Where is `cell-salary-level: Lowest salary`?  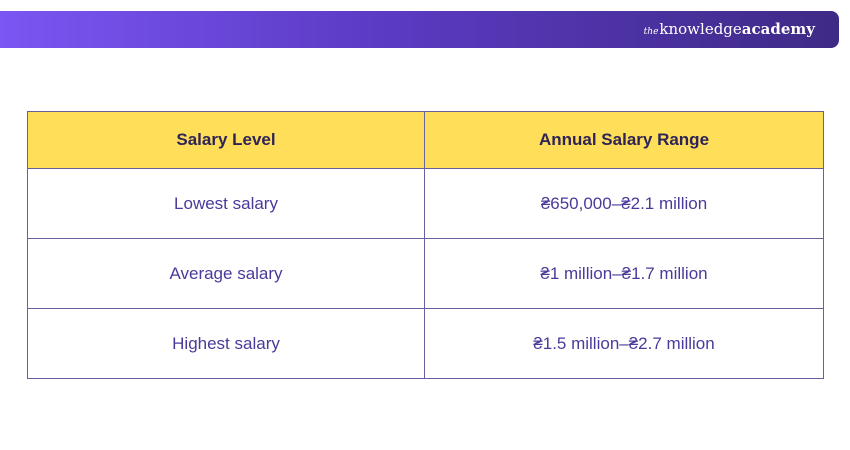 cell-salary-level: Lowest salary is located at coordinates (226, 203).